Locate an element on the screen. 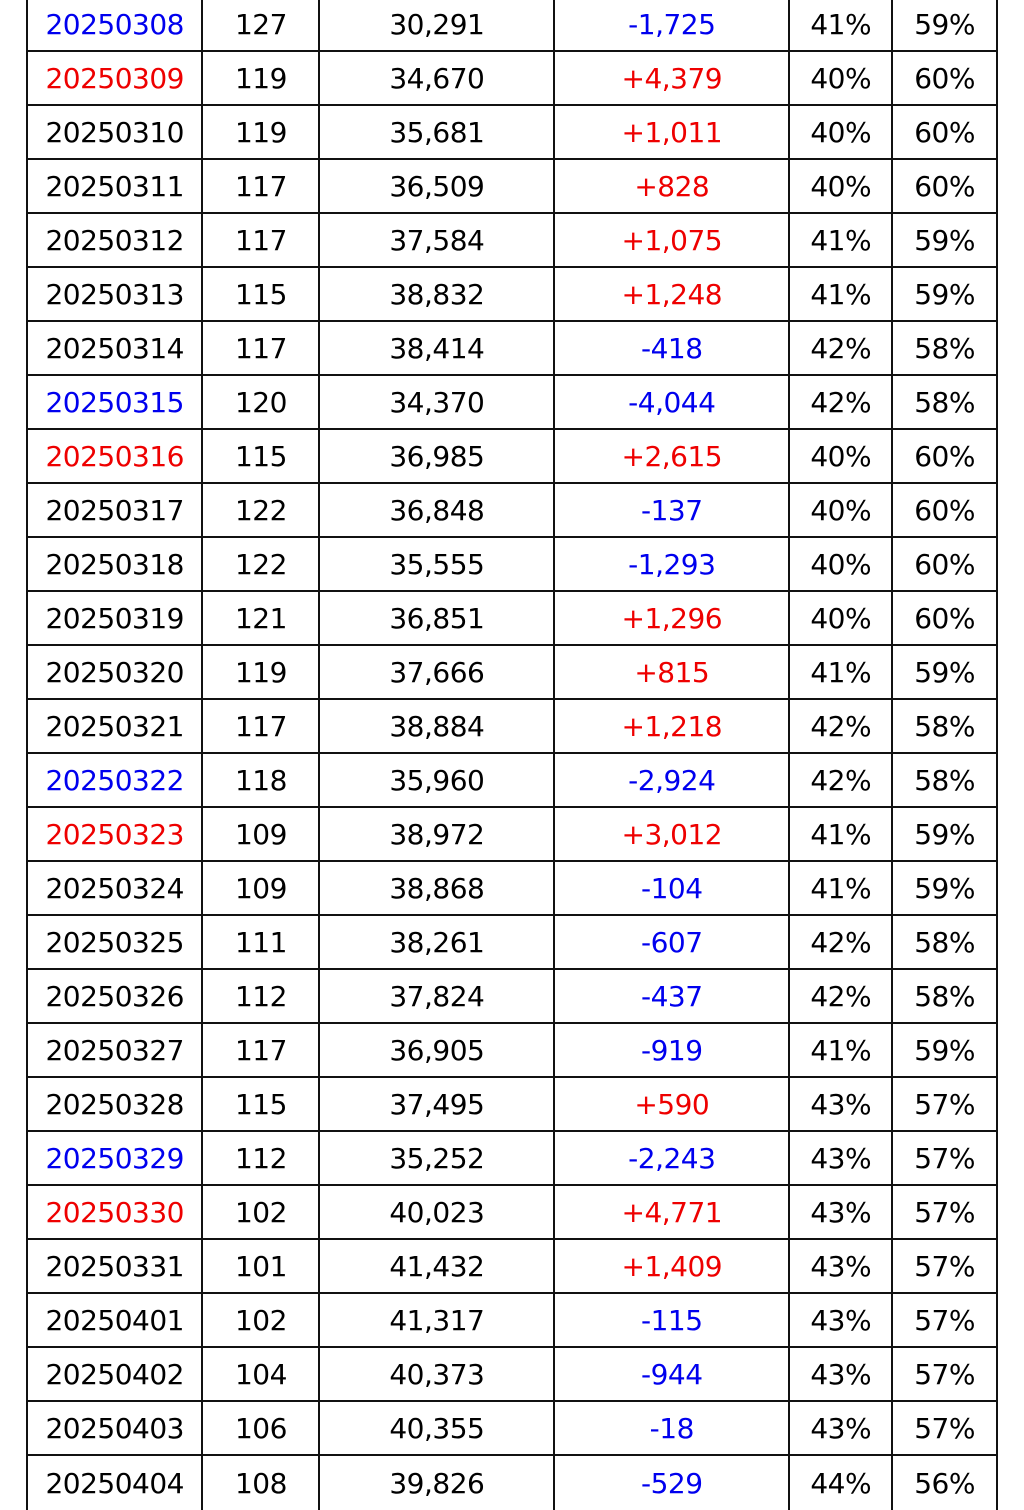 The image size is (1024, 1510). total-cell: 37,824 is located at coordinates (437, 996).